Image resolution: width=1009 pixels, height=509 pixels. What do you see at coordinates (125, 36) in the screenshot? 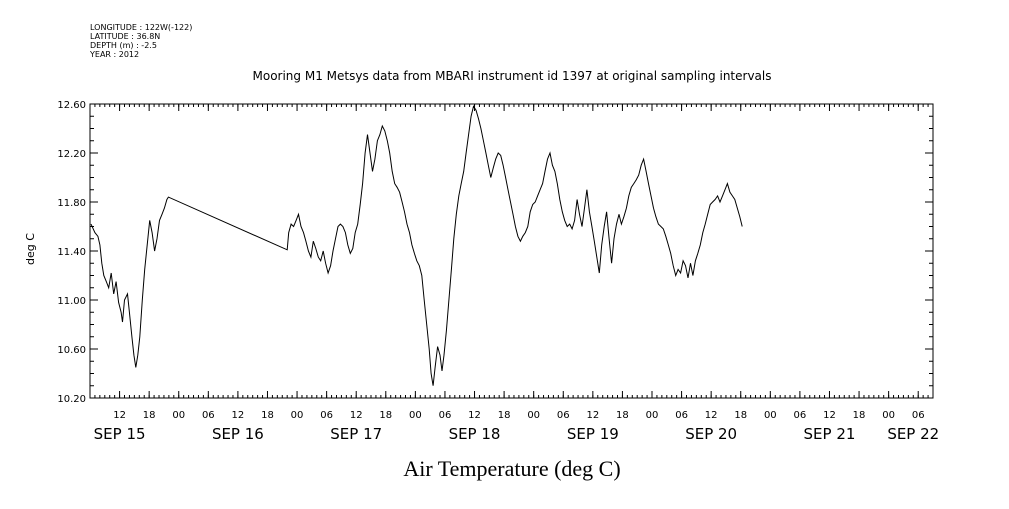
I see `meta-latitude: LATITUDE : 36.8N` at bounding box center [125, 36].